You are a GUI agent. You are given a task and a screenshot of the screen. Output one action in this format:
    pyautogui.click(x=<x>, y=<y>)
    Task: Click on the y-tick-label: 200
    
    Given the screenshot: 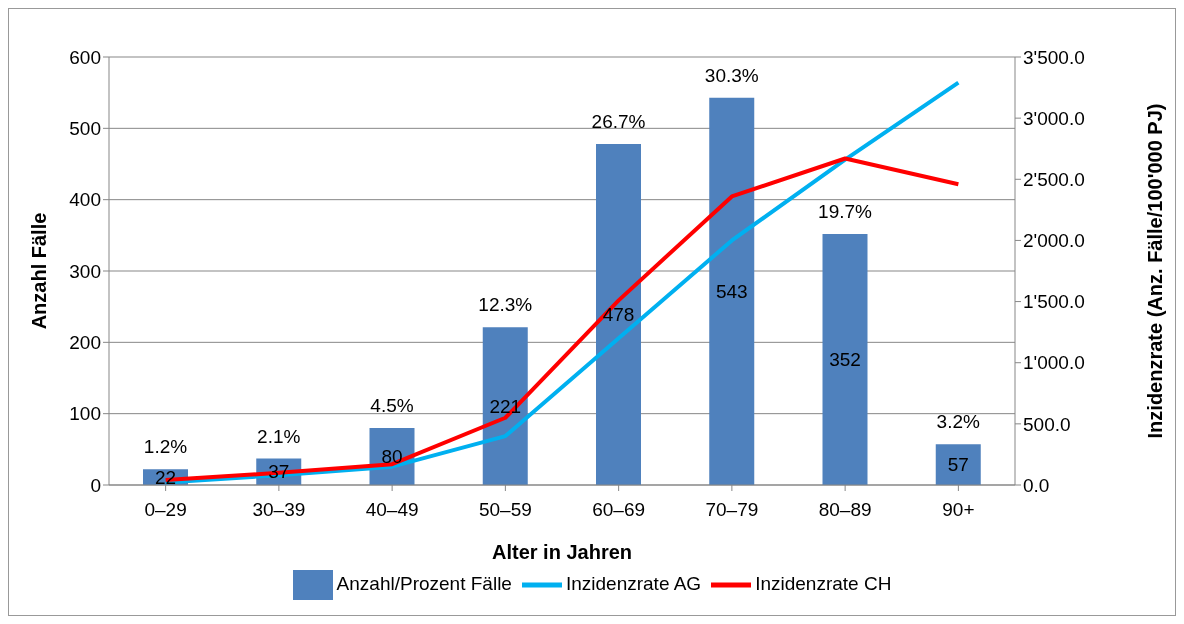 What is the action you would take?
    pyautogui.click(x=85, y=343)
    